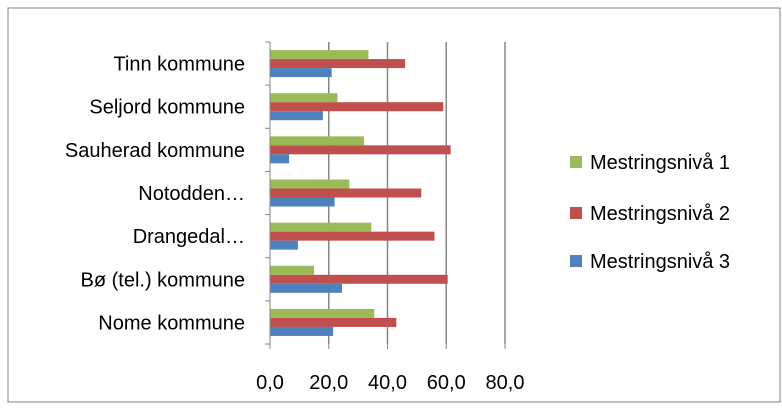 Image resolution: width=782 pixels, height=409 pixels. I want to click on category-label: Seljord kommune, so click(167, 108).